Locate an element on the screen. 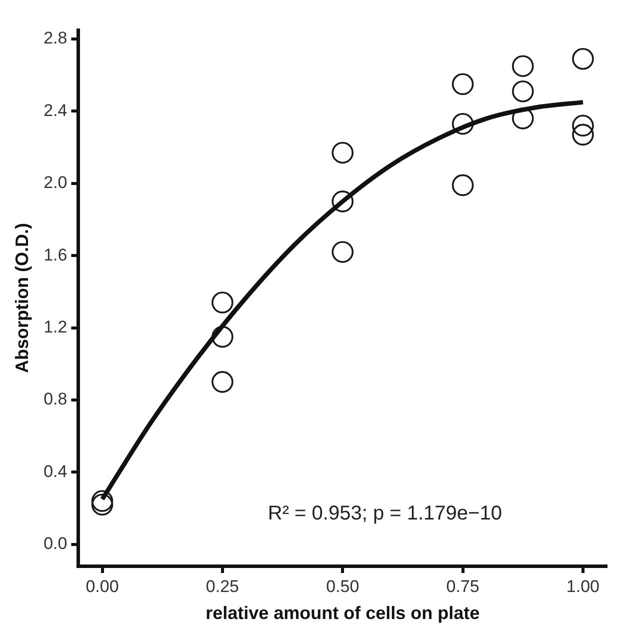 This screenshot has height=641, width=629. y-tick-label: 1.2 is located at coordinates (56, 326).